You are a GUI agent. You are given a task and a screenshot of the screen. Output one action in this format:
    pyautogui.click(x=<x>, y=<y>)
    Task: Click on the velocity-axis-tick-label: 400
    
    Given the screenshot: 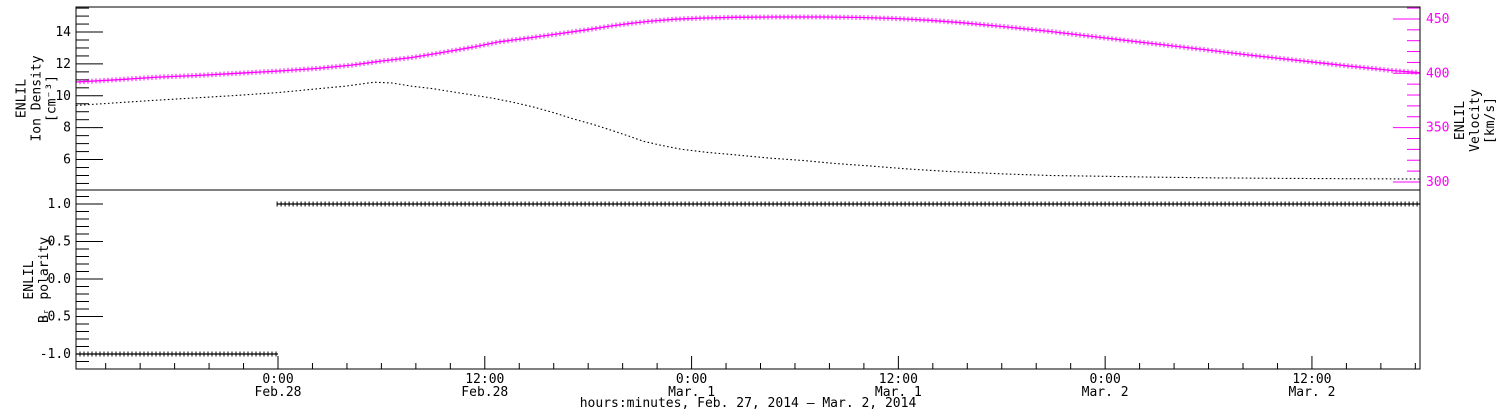 What is the action you would take?
    pyautogui.click(x=1437, y=73)
    